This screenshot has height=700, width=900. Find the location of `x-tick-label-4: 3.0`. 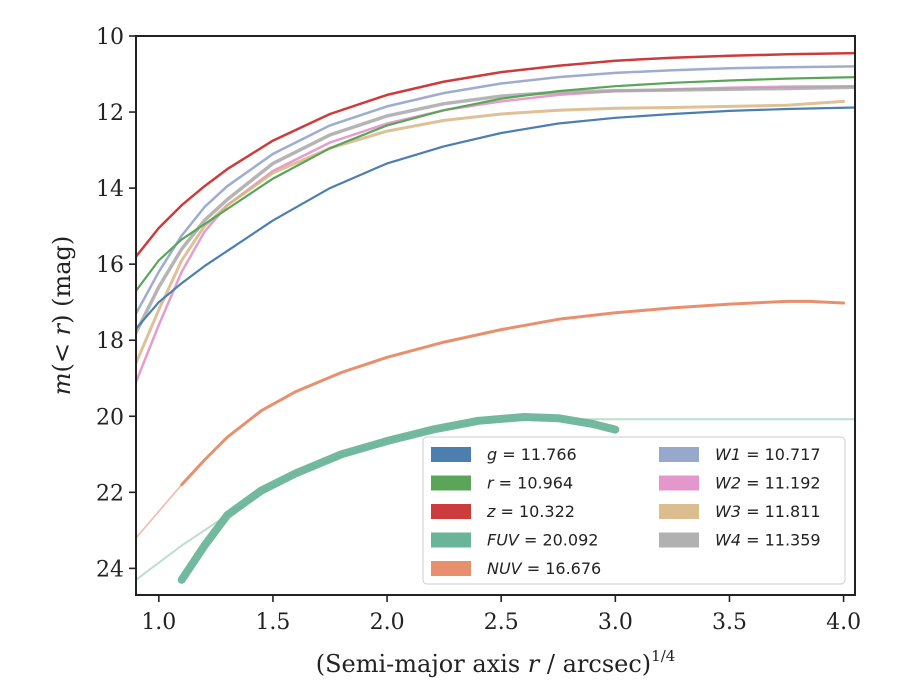

x-tick-label-4: 3.0 is located at coordinates (615, 622).